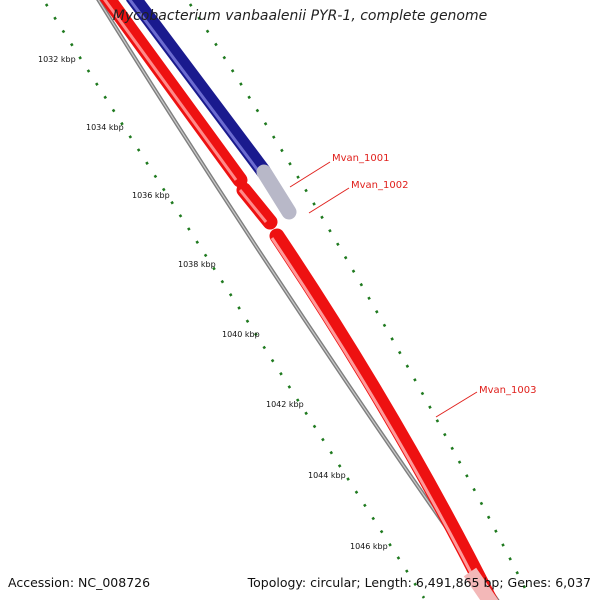  I want to click on gene-mvan-1001-fade, so click(276, 192).